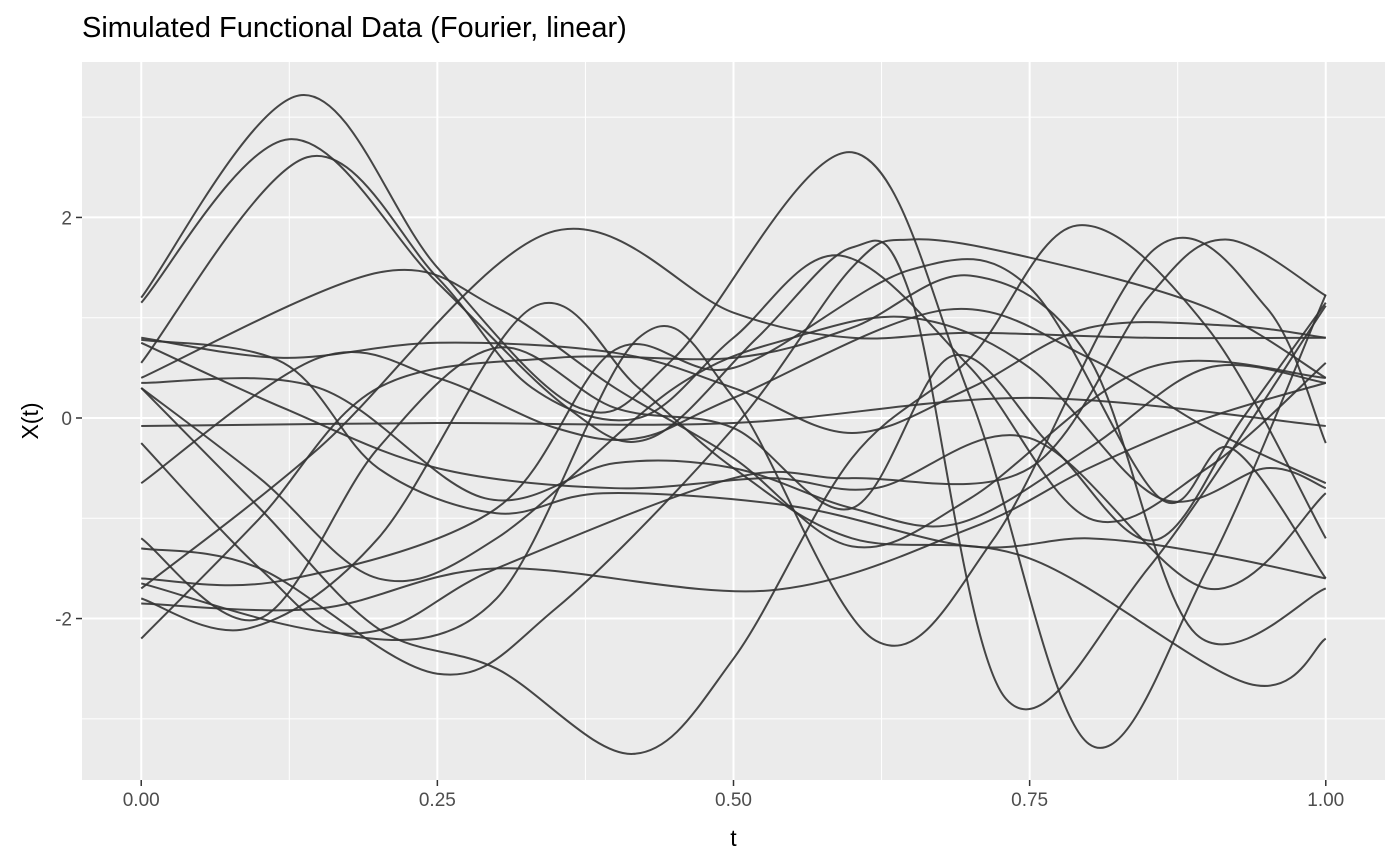 Image resolution: width=1400 pixels, height=866 pixels. I want to click on y-tick-label: 2, so click(66, 218).